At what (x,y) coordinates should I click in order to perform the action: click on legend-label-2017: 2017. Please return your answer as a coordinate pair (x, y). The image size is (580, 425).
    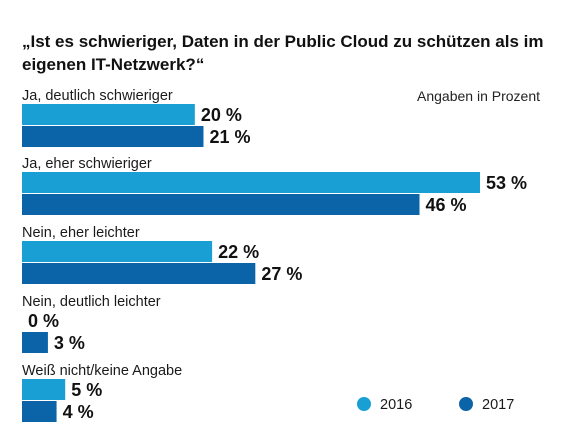
    Looking at the image, I should click on (498, 405).